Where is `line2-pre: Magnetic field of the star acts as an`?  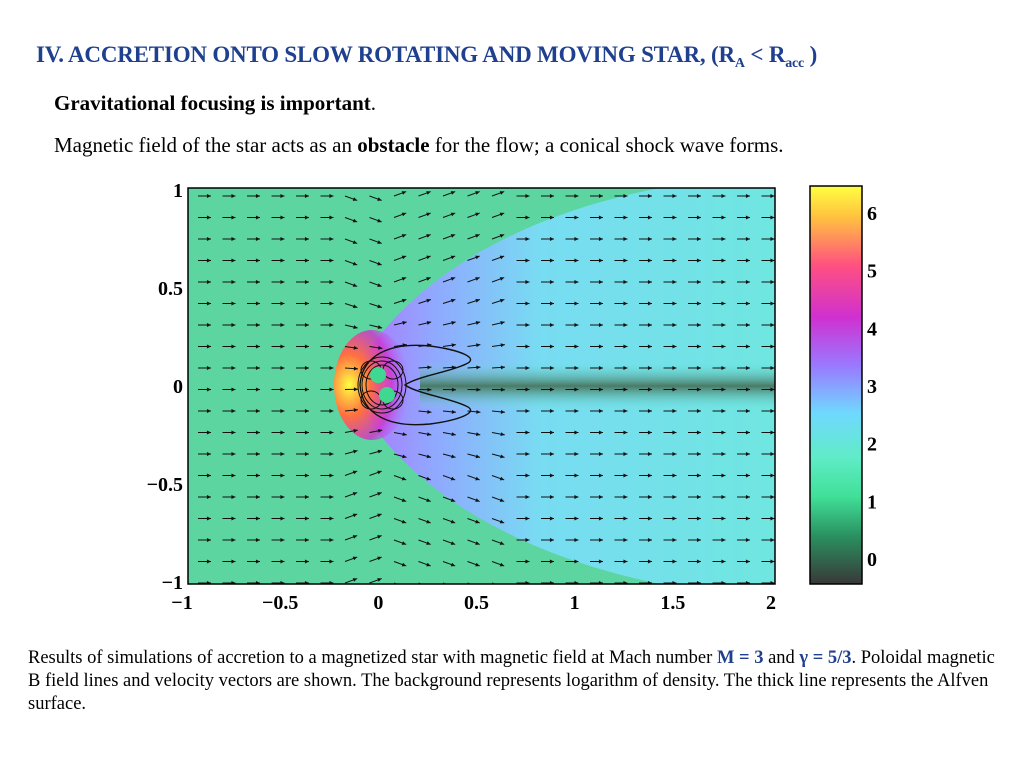 line2-pre: Magnetic field of the star acts as an is located at coordinates (206, 145).